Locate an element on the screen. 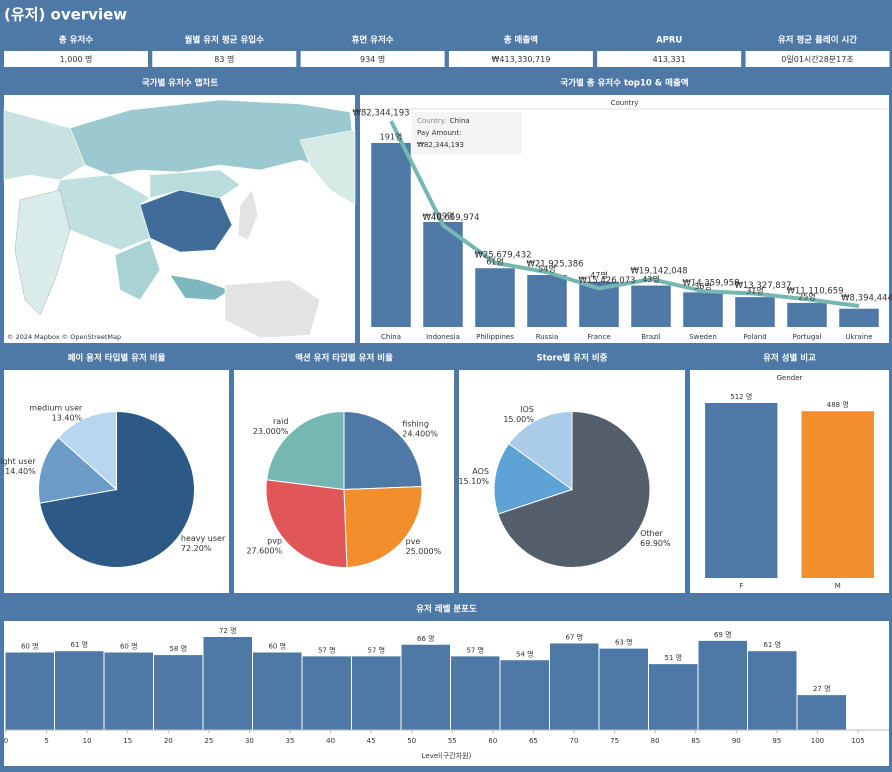  bar-label: 61 명 is located at coordinates (79, 644).